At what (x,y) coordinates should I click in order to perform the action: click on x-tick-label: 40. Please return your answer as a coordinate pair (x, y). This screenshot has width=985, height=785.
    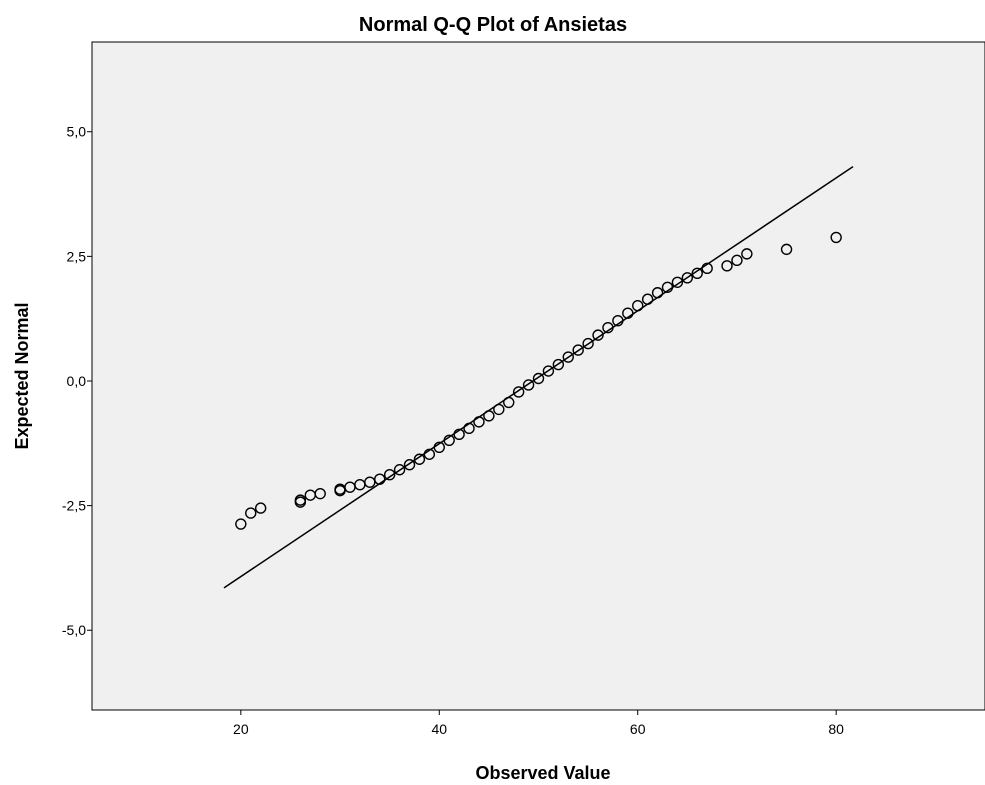
    Looking at the image, I should click on (439, 729).